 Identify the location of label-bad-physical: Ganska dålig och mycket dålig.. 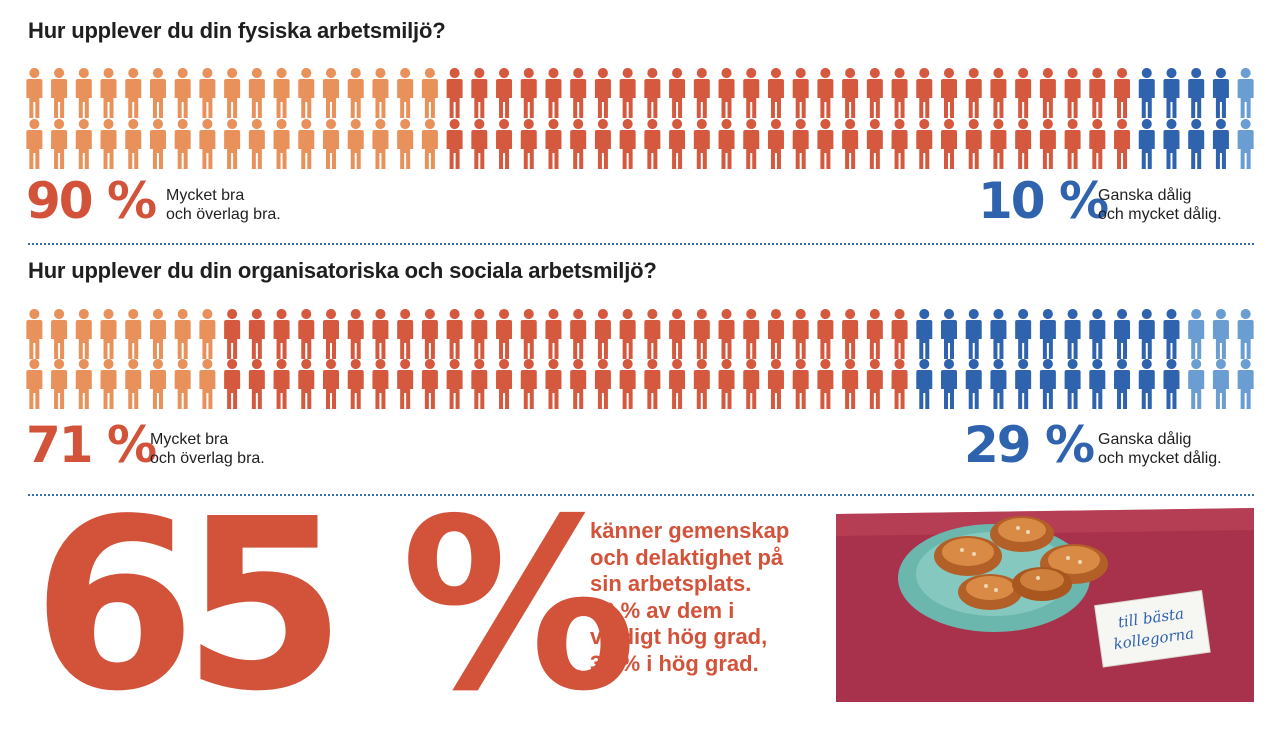
(1160, 205).